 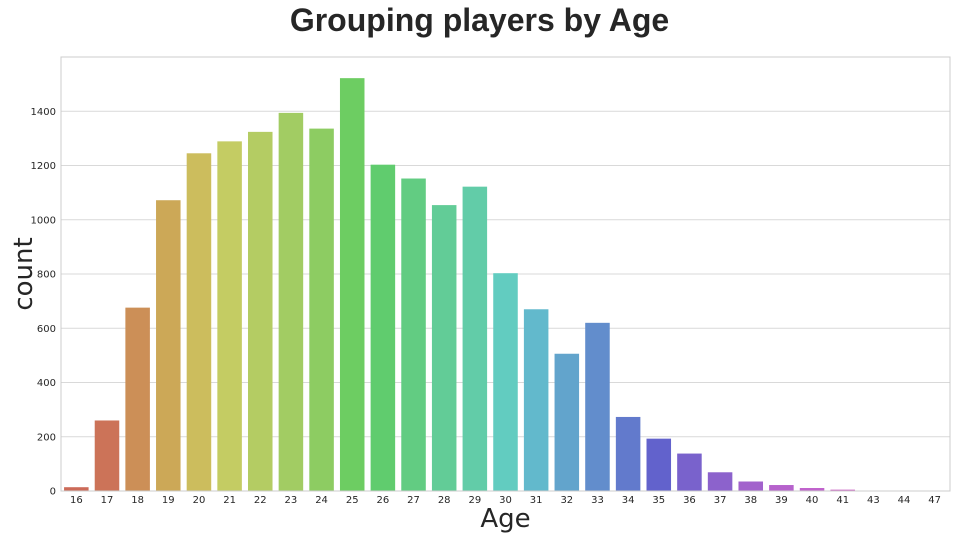 I want to click on x-tick-label: 16, so click(x=76, y=500).